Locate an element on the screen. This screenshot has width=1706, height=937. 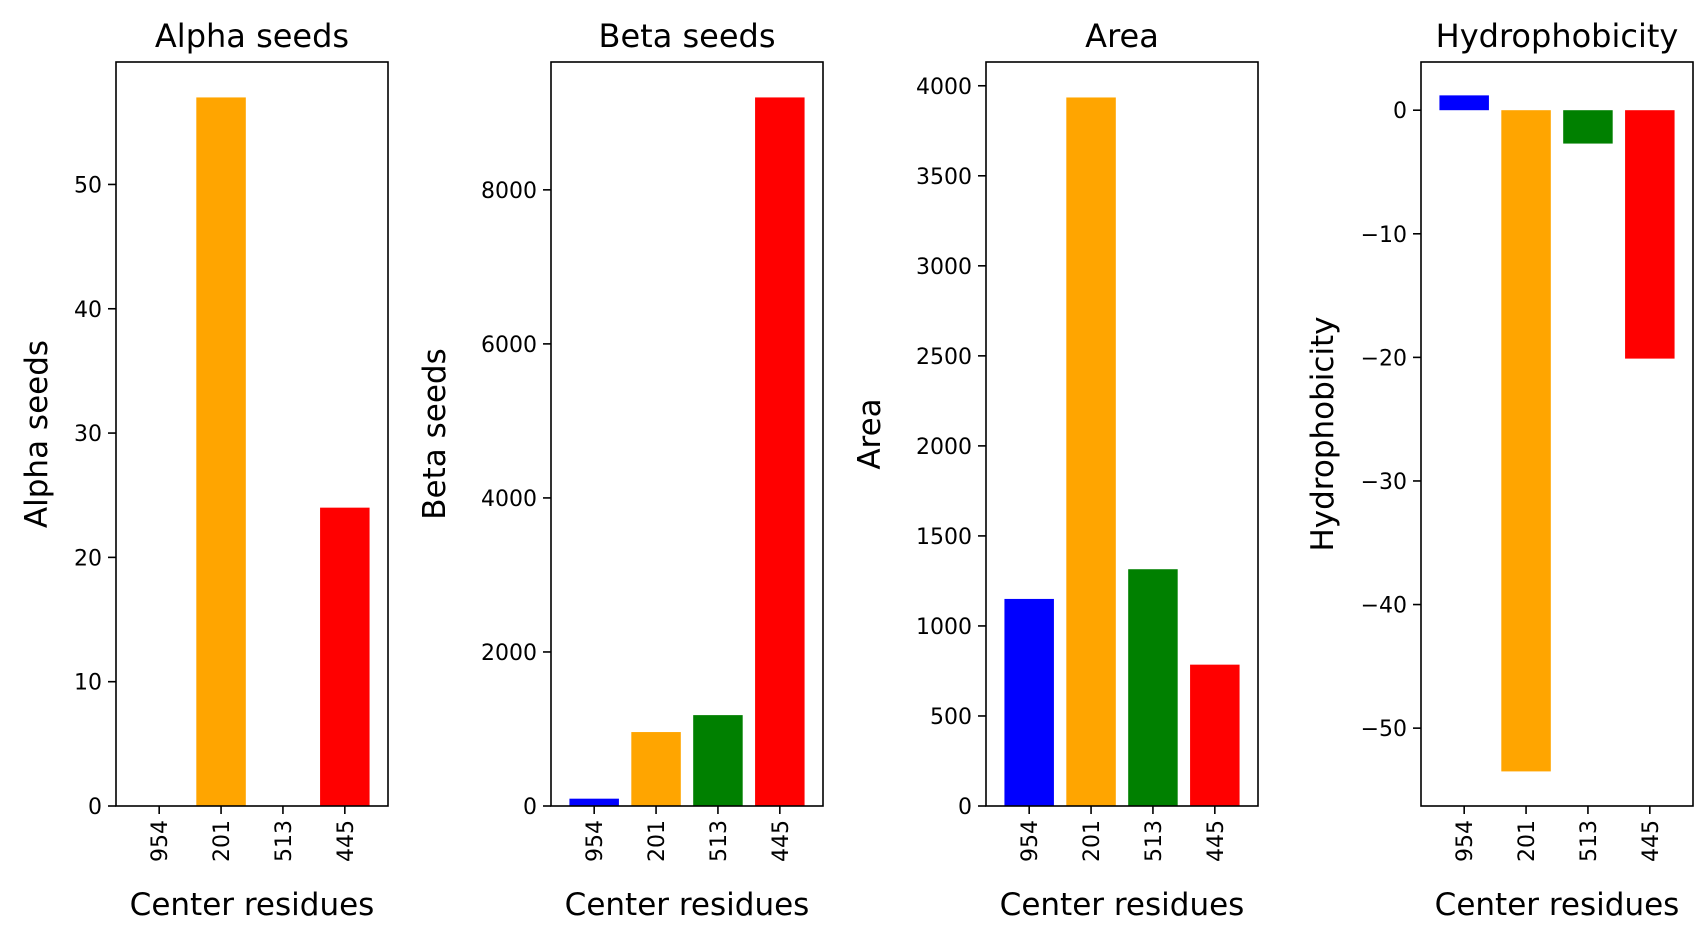
chart-title: Hydrophobicity is located at coordinates (1557, 36).